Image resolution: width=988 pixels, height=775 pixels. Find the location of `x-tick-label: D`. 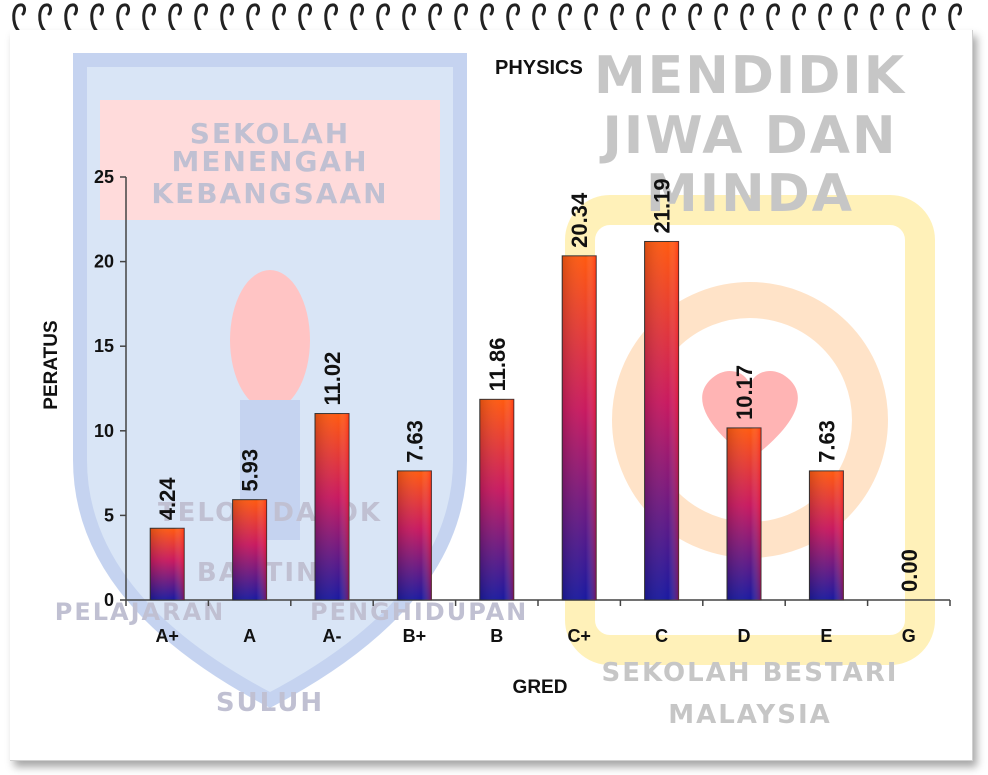

x-tick-label: D is located at coordinates (744, 636).